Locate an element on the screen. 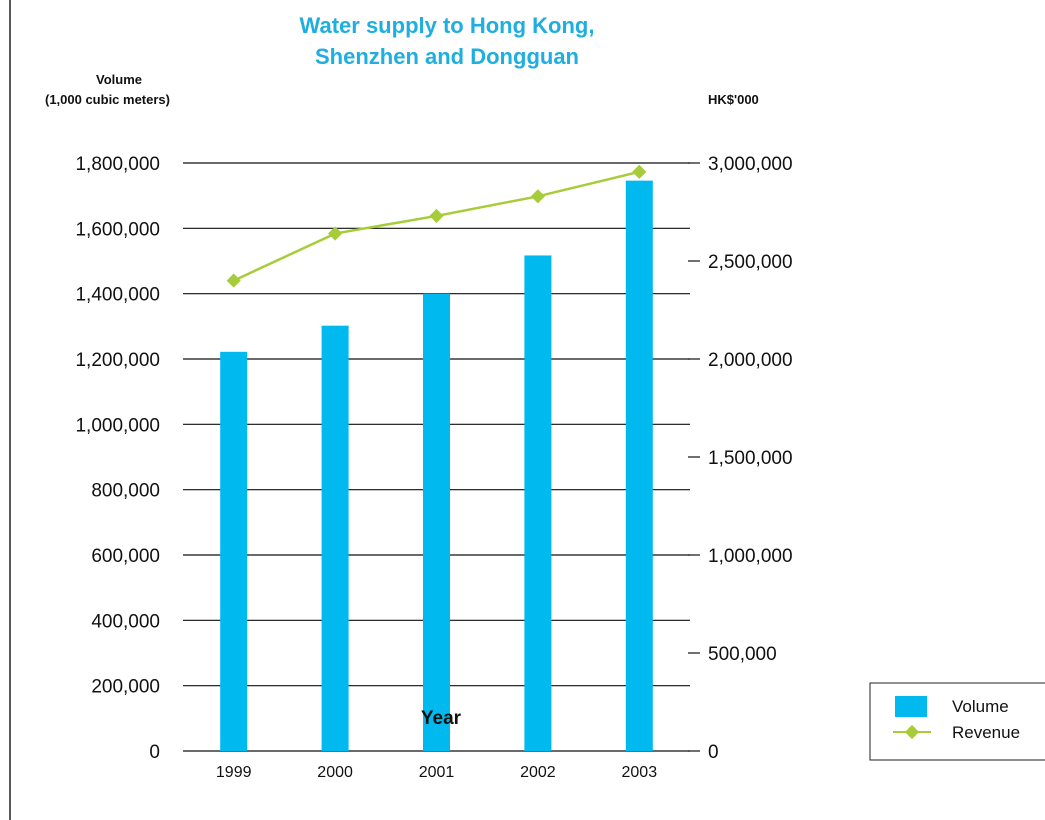 The width and height of the screenshot is (1045, 820). revenue-line is located at coordinates (436, 226).